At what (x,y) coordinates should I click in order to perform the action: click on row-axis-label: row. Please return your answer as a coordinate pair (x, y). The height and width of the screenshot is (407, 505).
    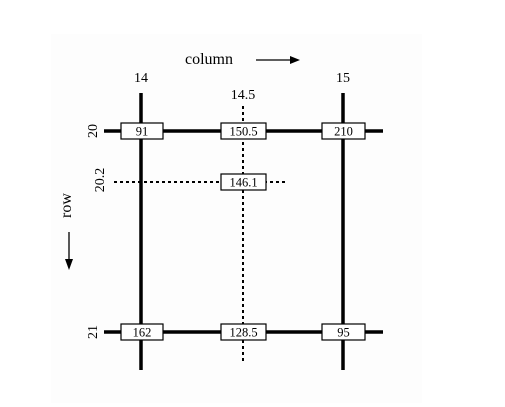
    Looking at the image, I should click on (66, 205).